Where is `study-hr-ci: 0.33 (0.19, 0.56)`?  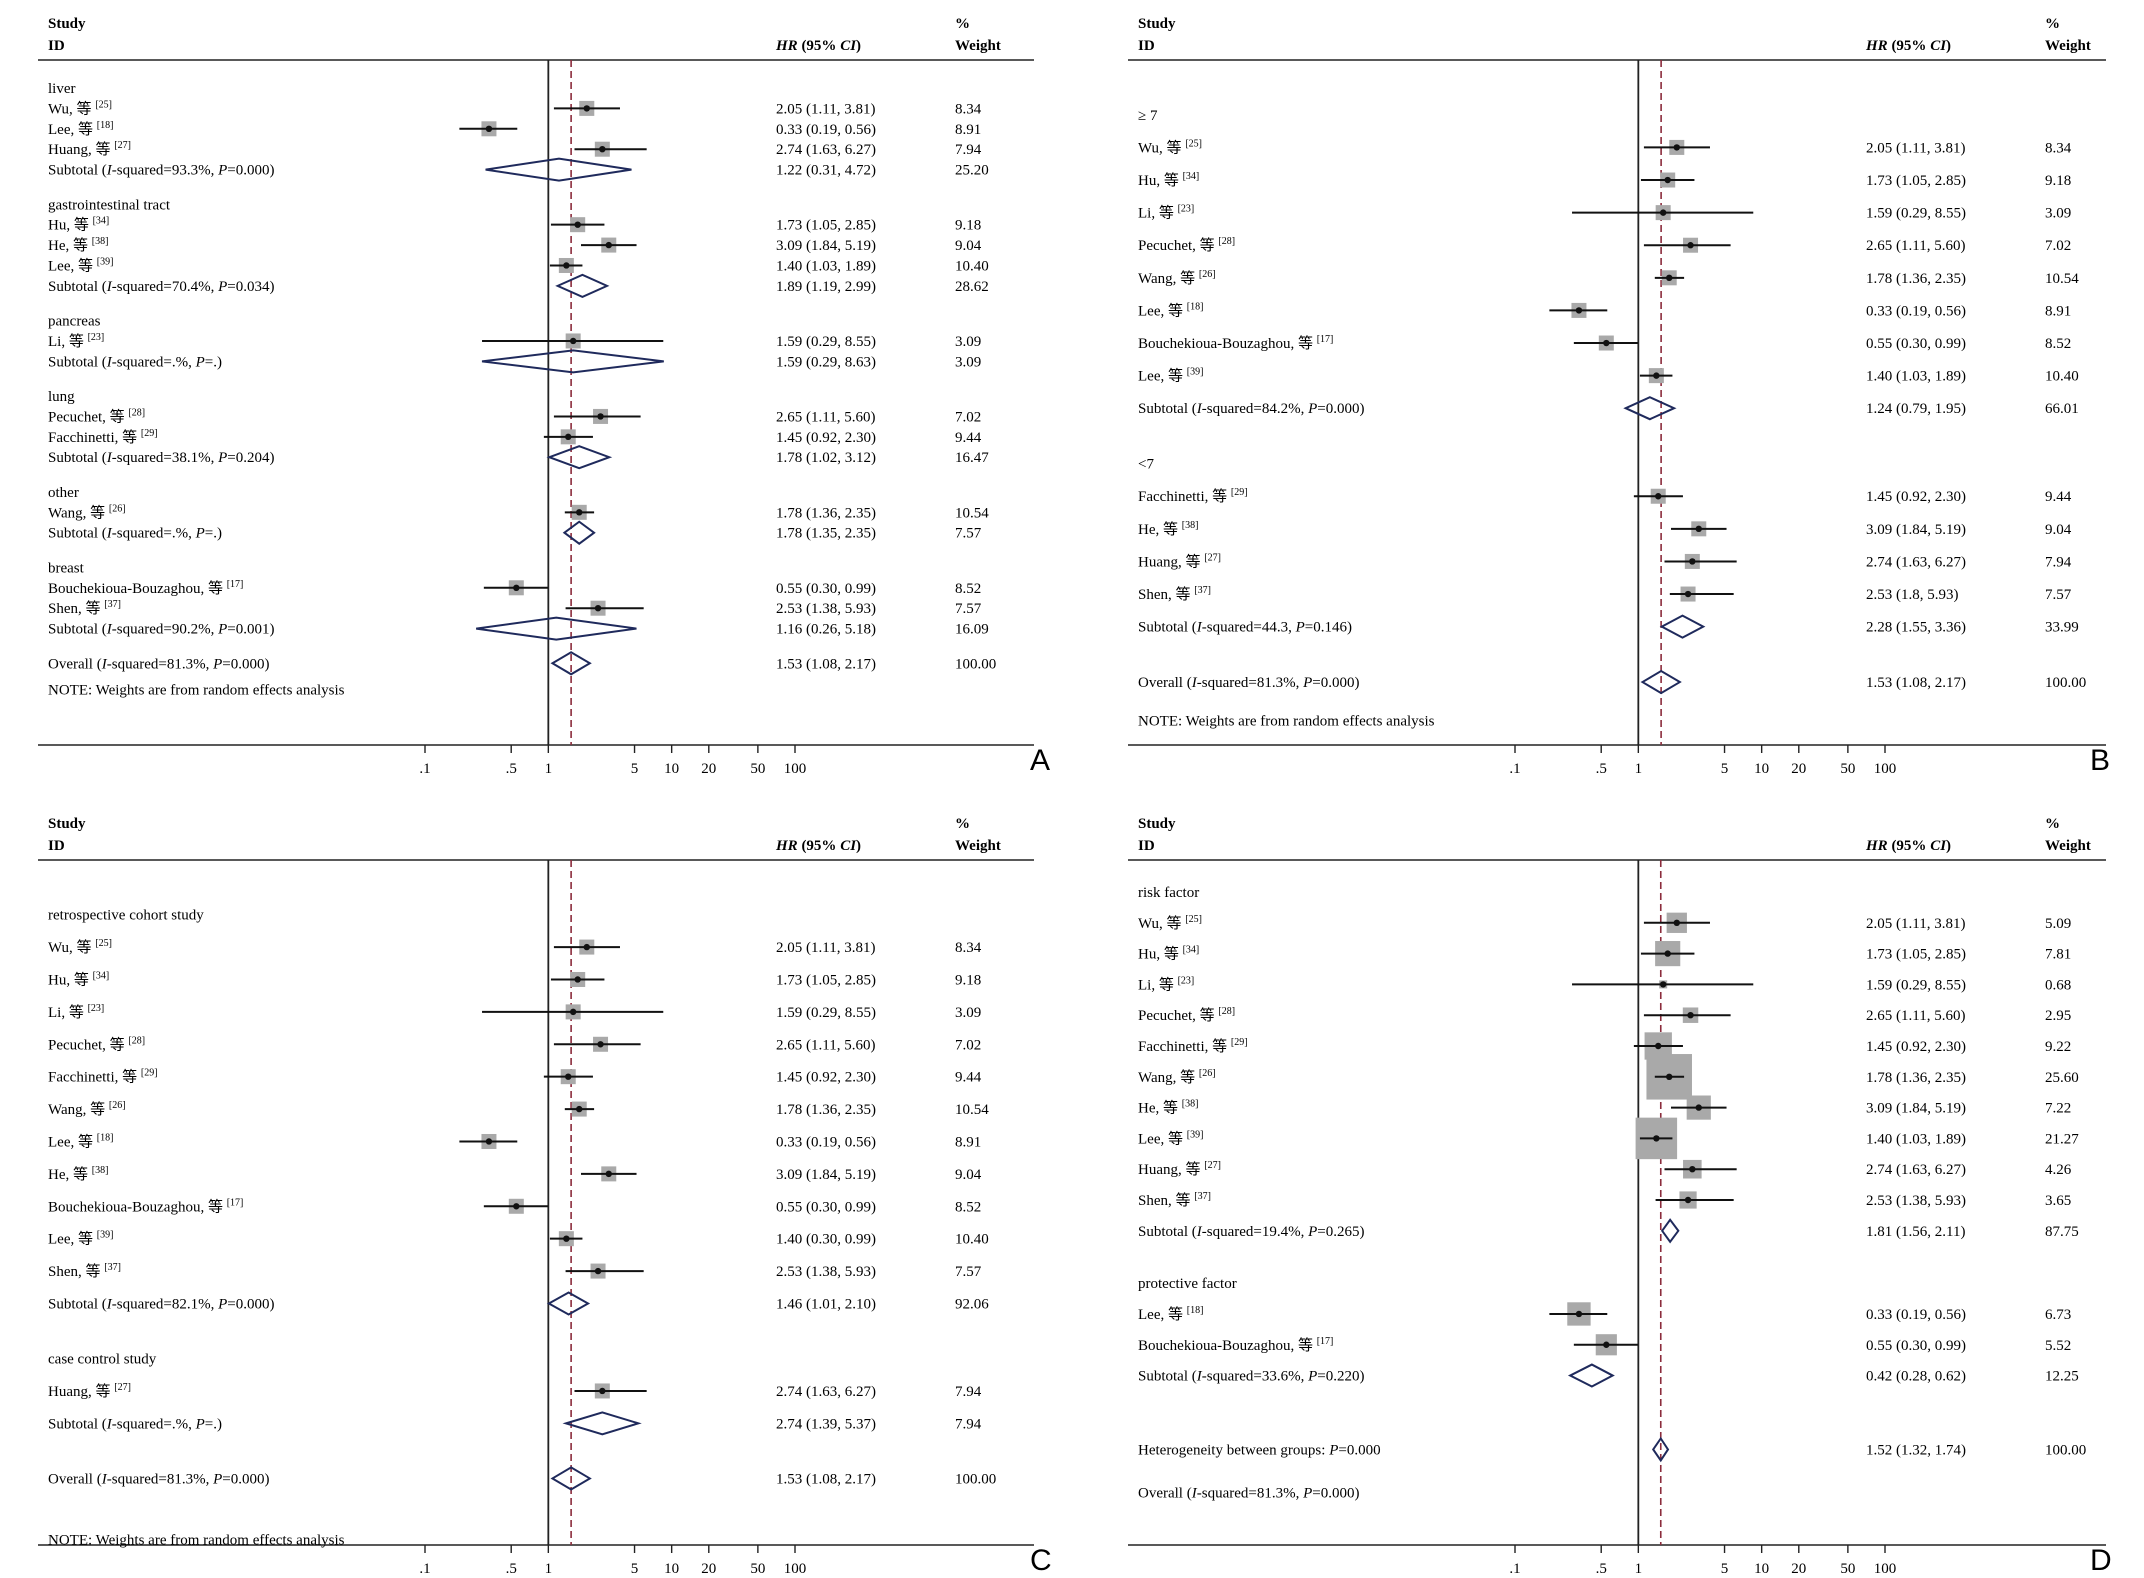
study-hr-ci: 0.33 (0.19, 0.56) is located at coordinates (826, 1142).